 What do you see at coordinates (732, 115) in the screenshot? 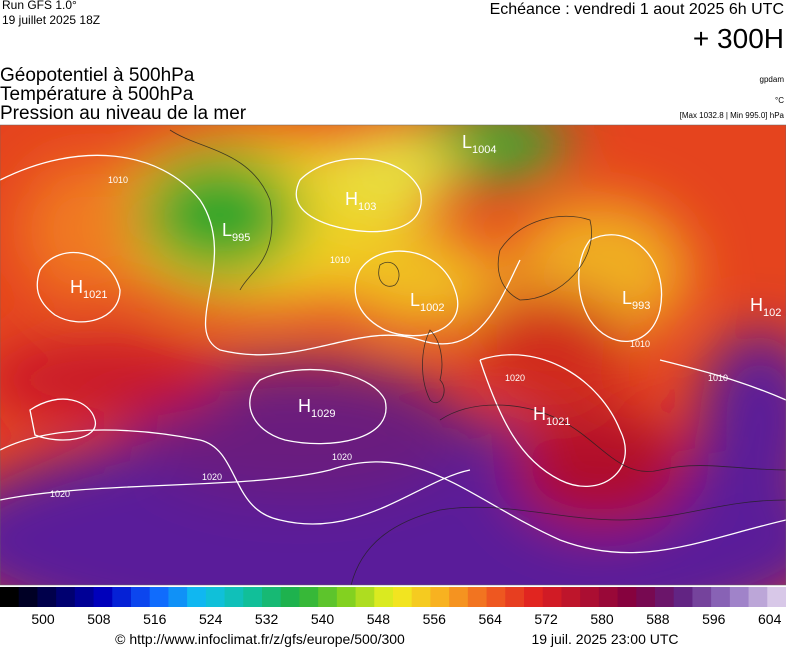
I see `unit: [Max 1032.8 | Min 995.0] hPa` at bounding box center [732, 115].